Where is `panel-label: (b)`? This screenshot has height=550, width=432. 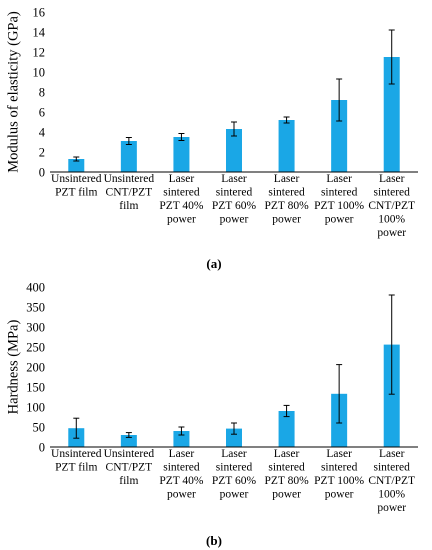 panel-label: (b) is located at coordinates (214, 540).